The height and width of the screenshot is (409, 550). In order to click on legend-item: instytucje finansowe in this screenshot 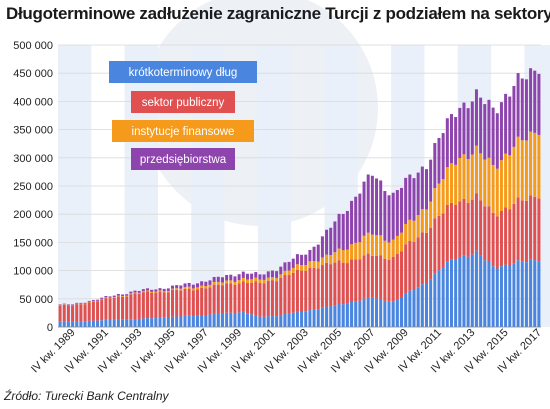, I will do `click(183, 131)`.